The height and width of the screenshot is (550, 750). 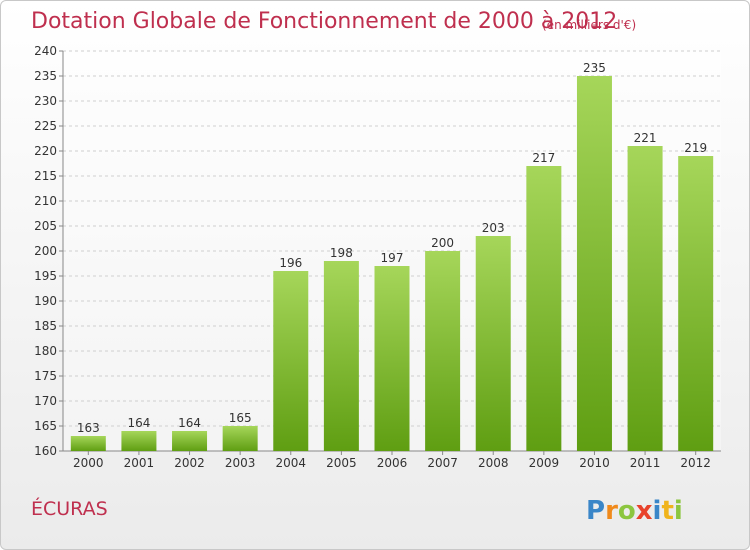 I want to click on bar-2012, so click(x=696, y=303).